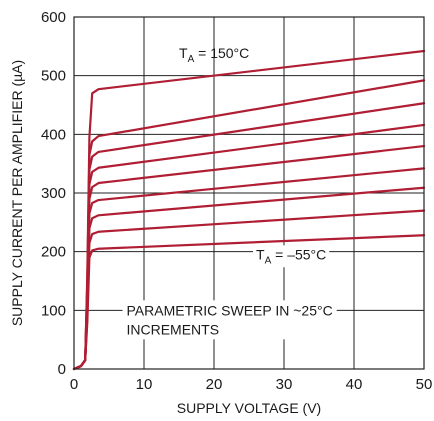 This screenshot has height=421, width=434. Describe the element at coordinates (62, 369) in the screenshot. I see `y-tick-label: 0` at that location.